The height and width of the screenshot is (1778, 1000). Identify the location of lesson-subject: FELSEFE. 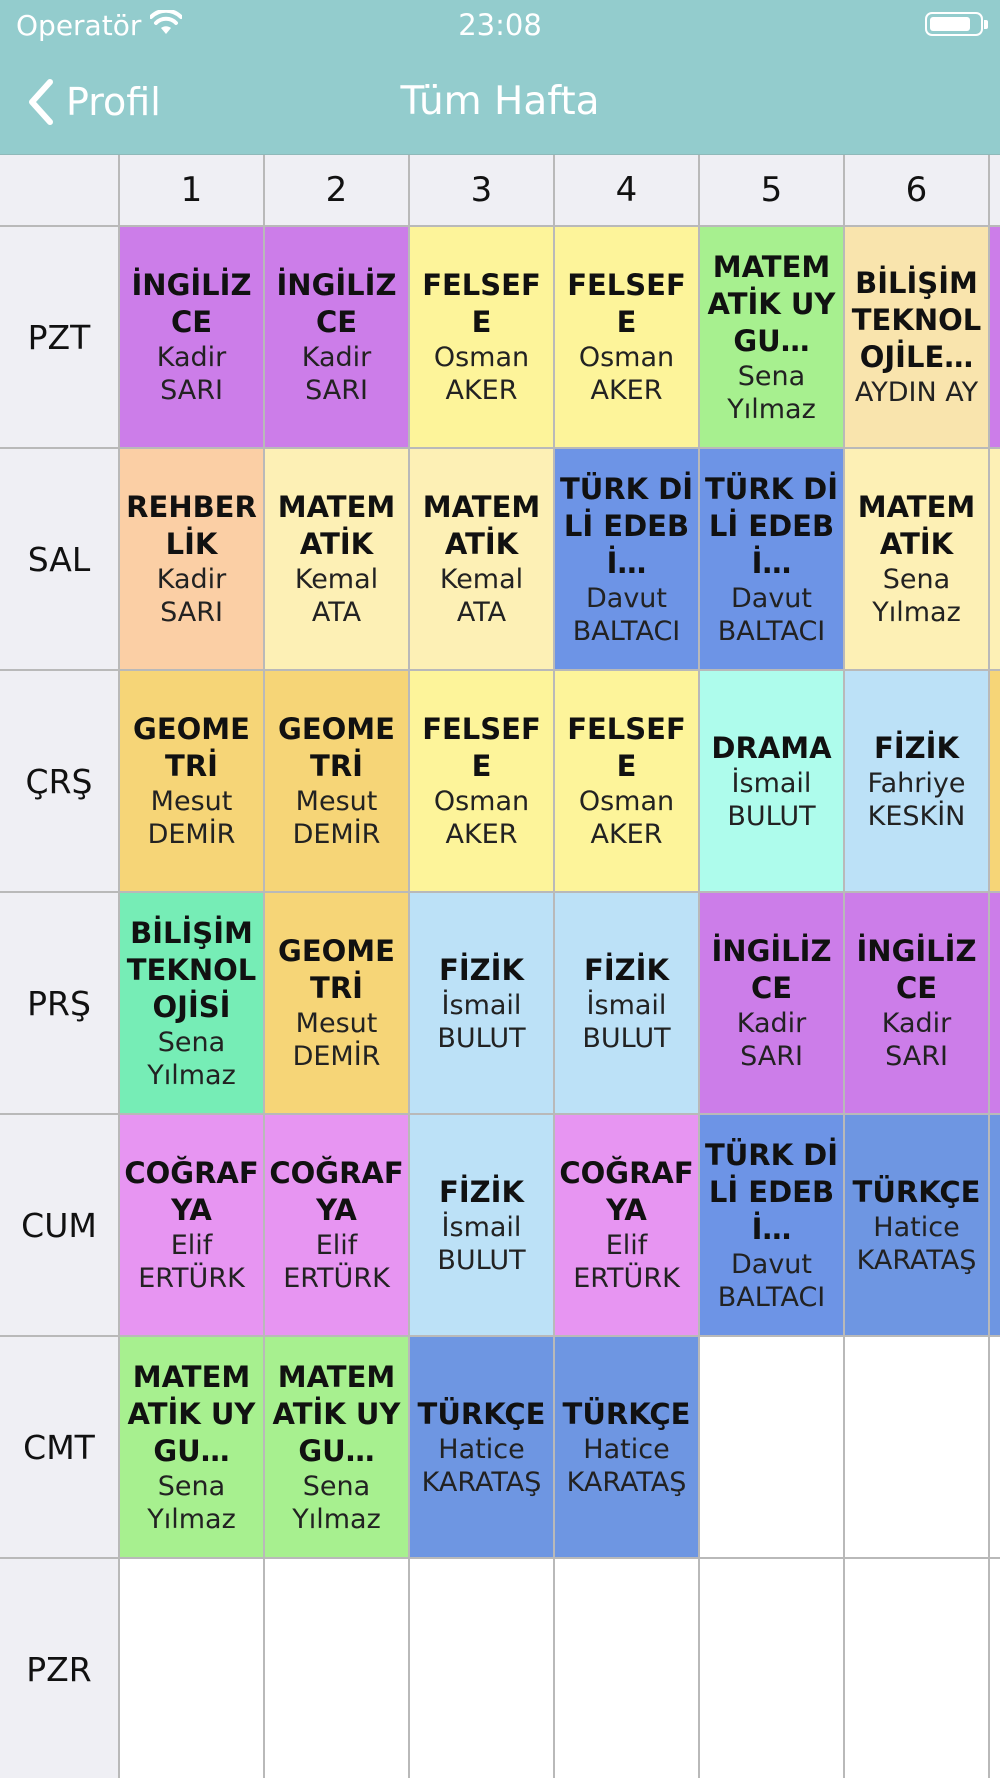
(481, 303).